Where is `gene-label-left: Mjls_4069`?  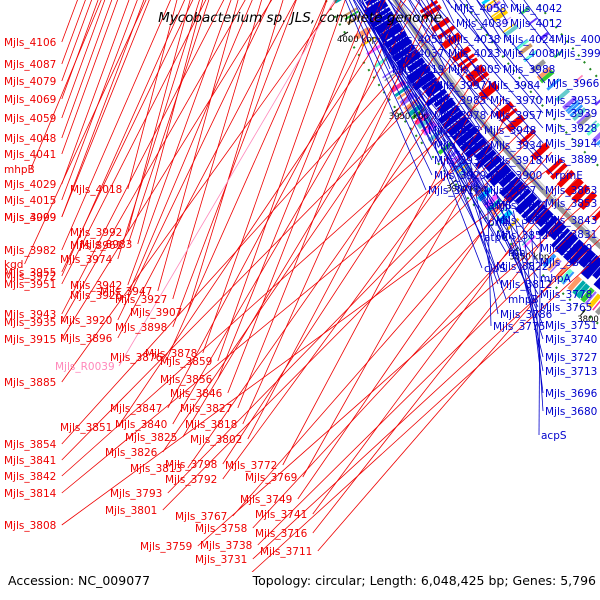 gene-label-left: Mjls_4069 is located at coordinates (30, 100).